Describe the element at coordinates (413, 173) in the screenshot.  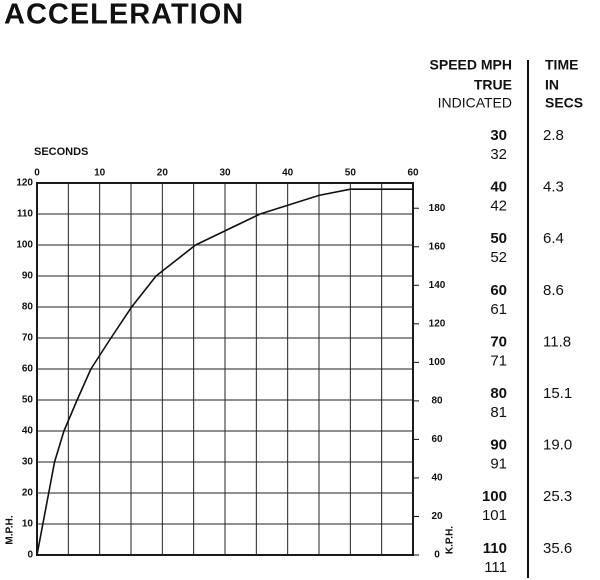
I see `x-tick-label: 60` at that location.